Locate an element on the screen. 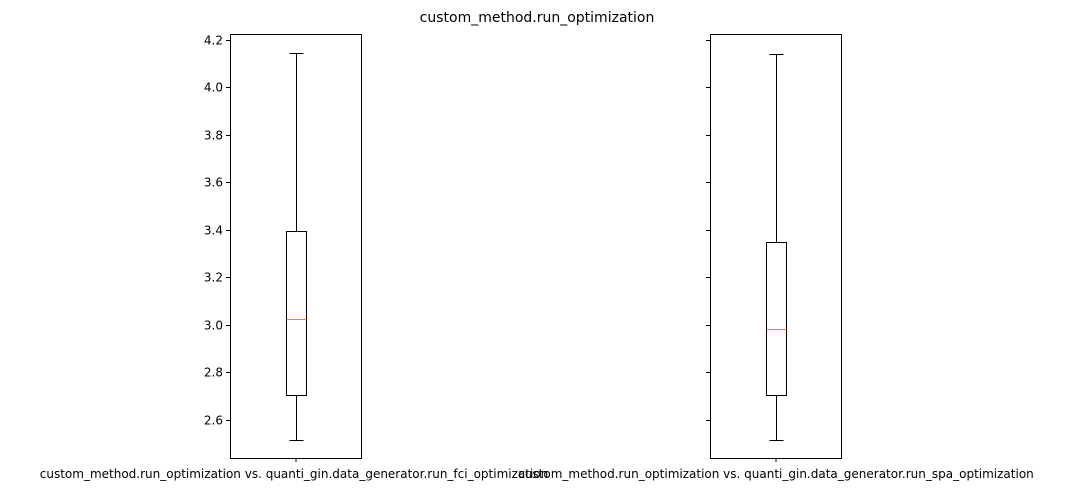 The width and height of the screenshot is (1074, 491). y-tick-label: 3.4 is located at coordinates (213, 231).